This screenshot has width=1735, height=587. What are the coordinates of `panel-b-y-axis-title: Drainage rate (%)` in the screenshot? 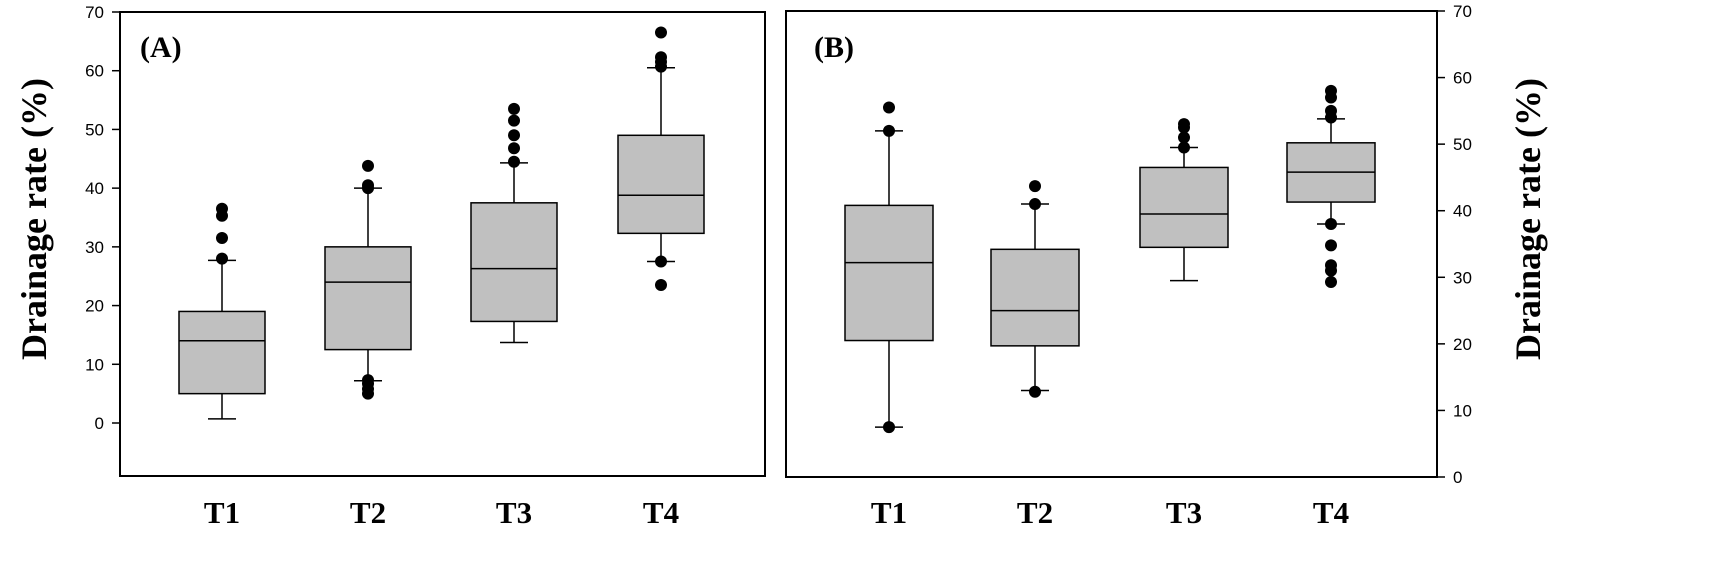 It's located at (1528, 219).